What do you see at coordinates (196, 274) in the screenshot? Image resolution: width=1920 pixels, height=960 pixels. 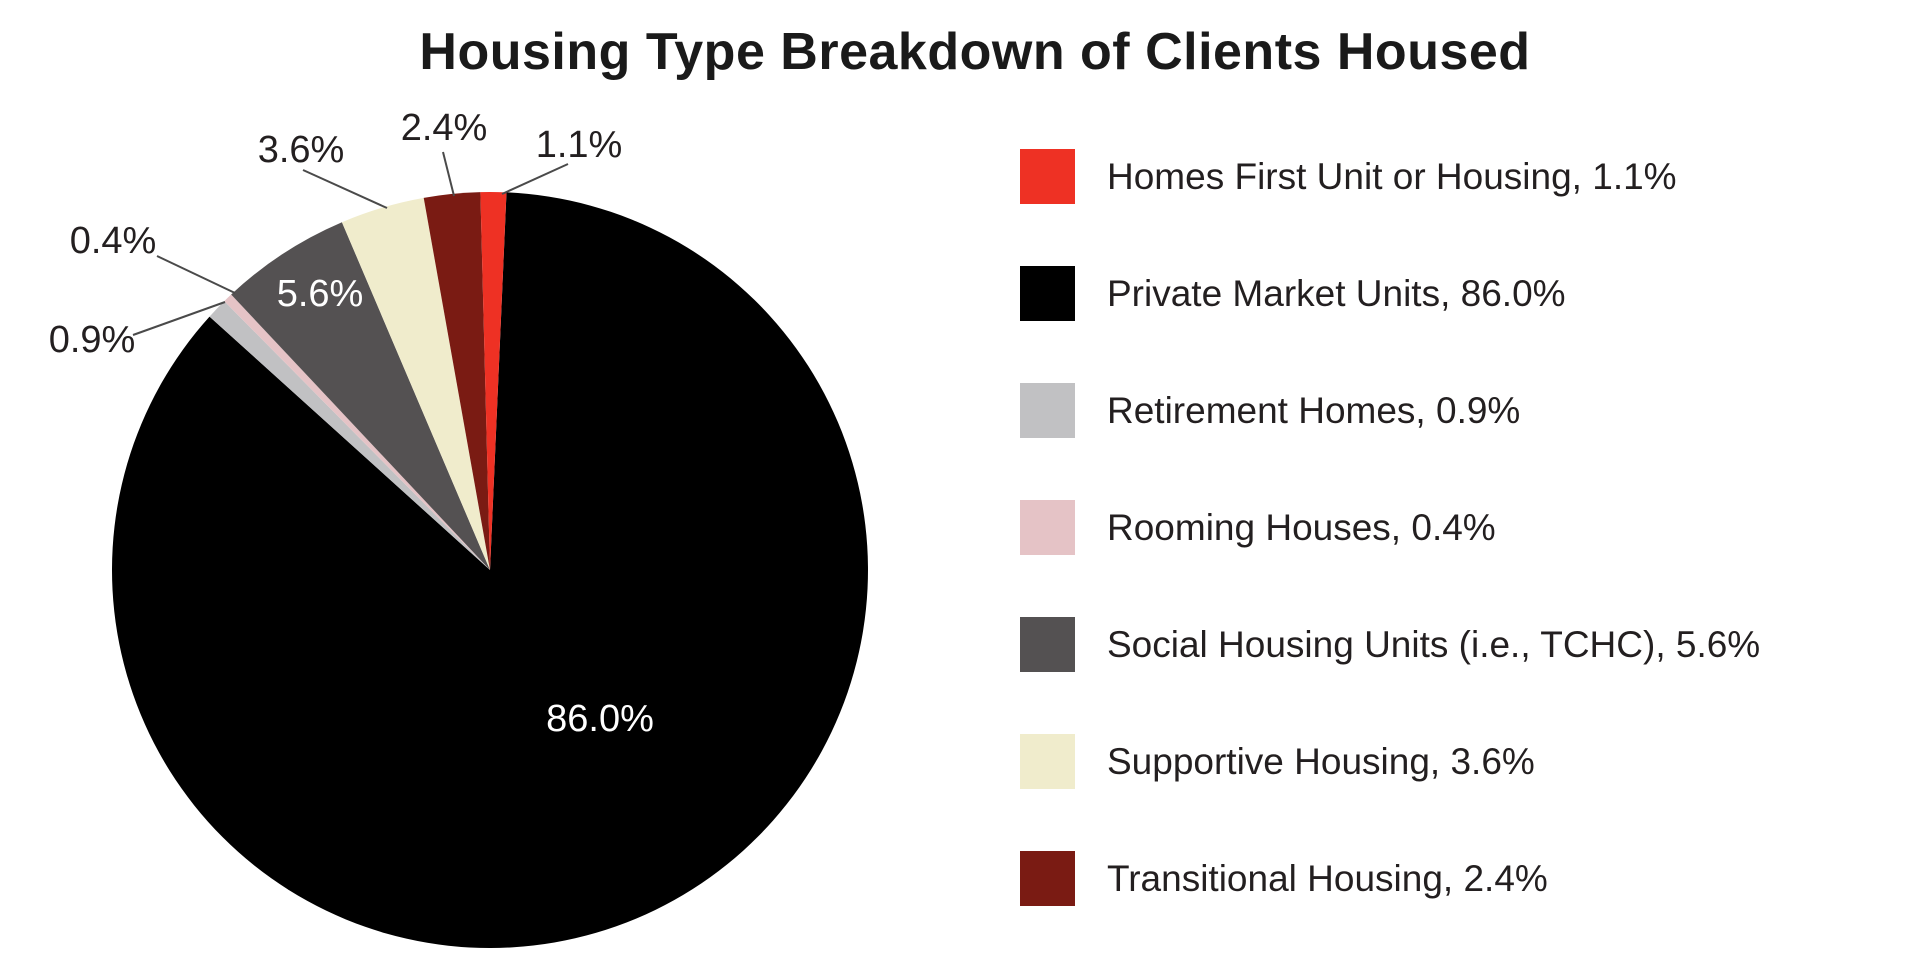 I see `leader-line-rooming-houses` at bounding box center [196, 274].